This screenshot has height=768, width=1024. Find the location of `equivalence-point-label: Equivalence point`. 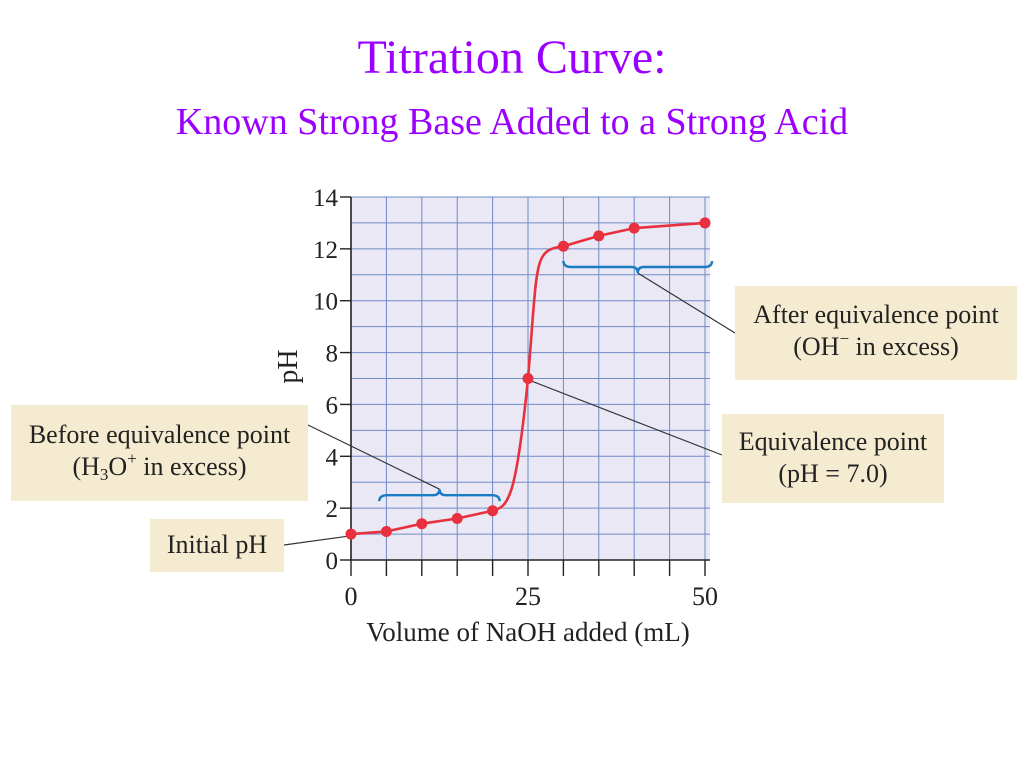

equivalence-point-label: Equivalence point is located at coordinates (833, 441).